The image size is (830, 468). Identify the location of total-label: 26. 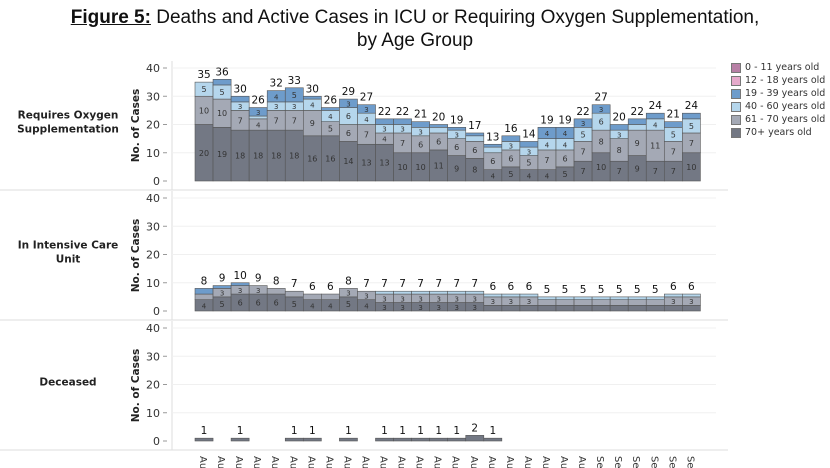
(258, 101).